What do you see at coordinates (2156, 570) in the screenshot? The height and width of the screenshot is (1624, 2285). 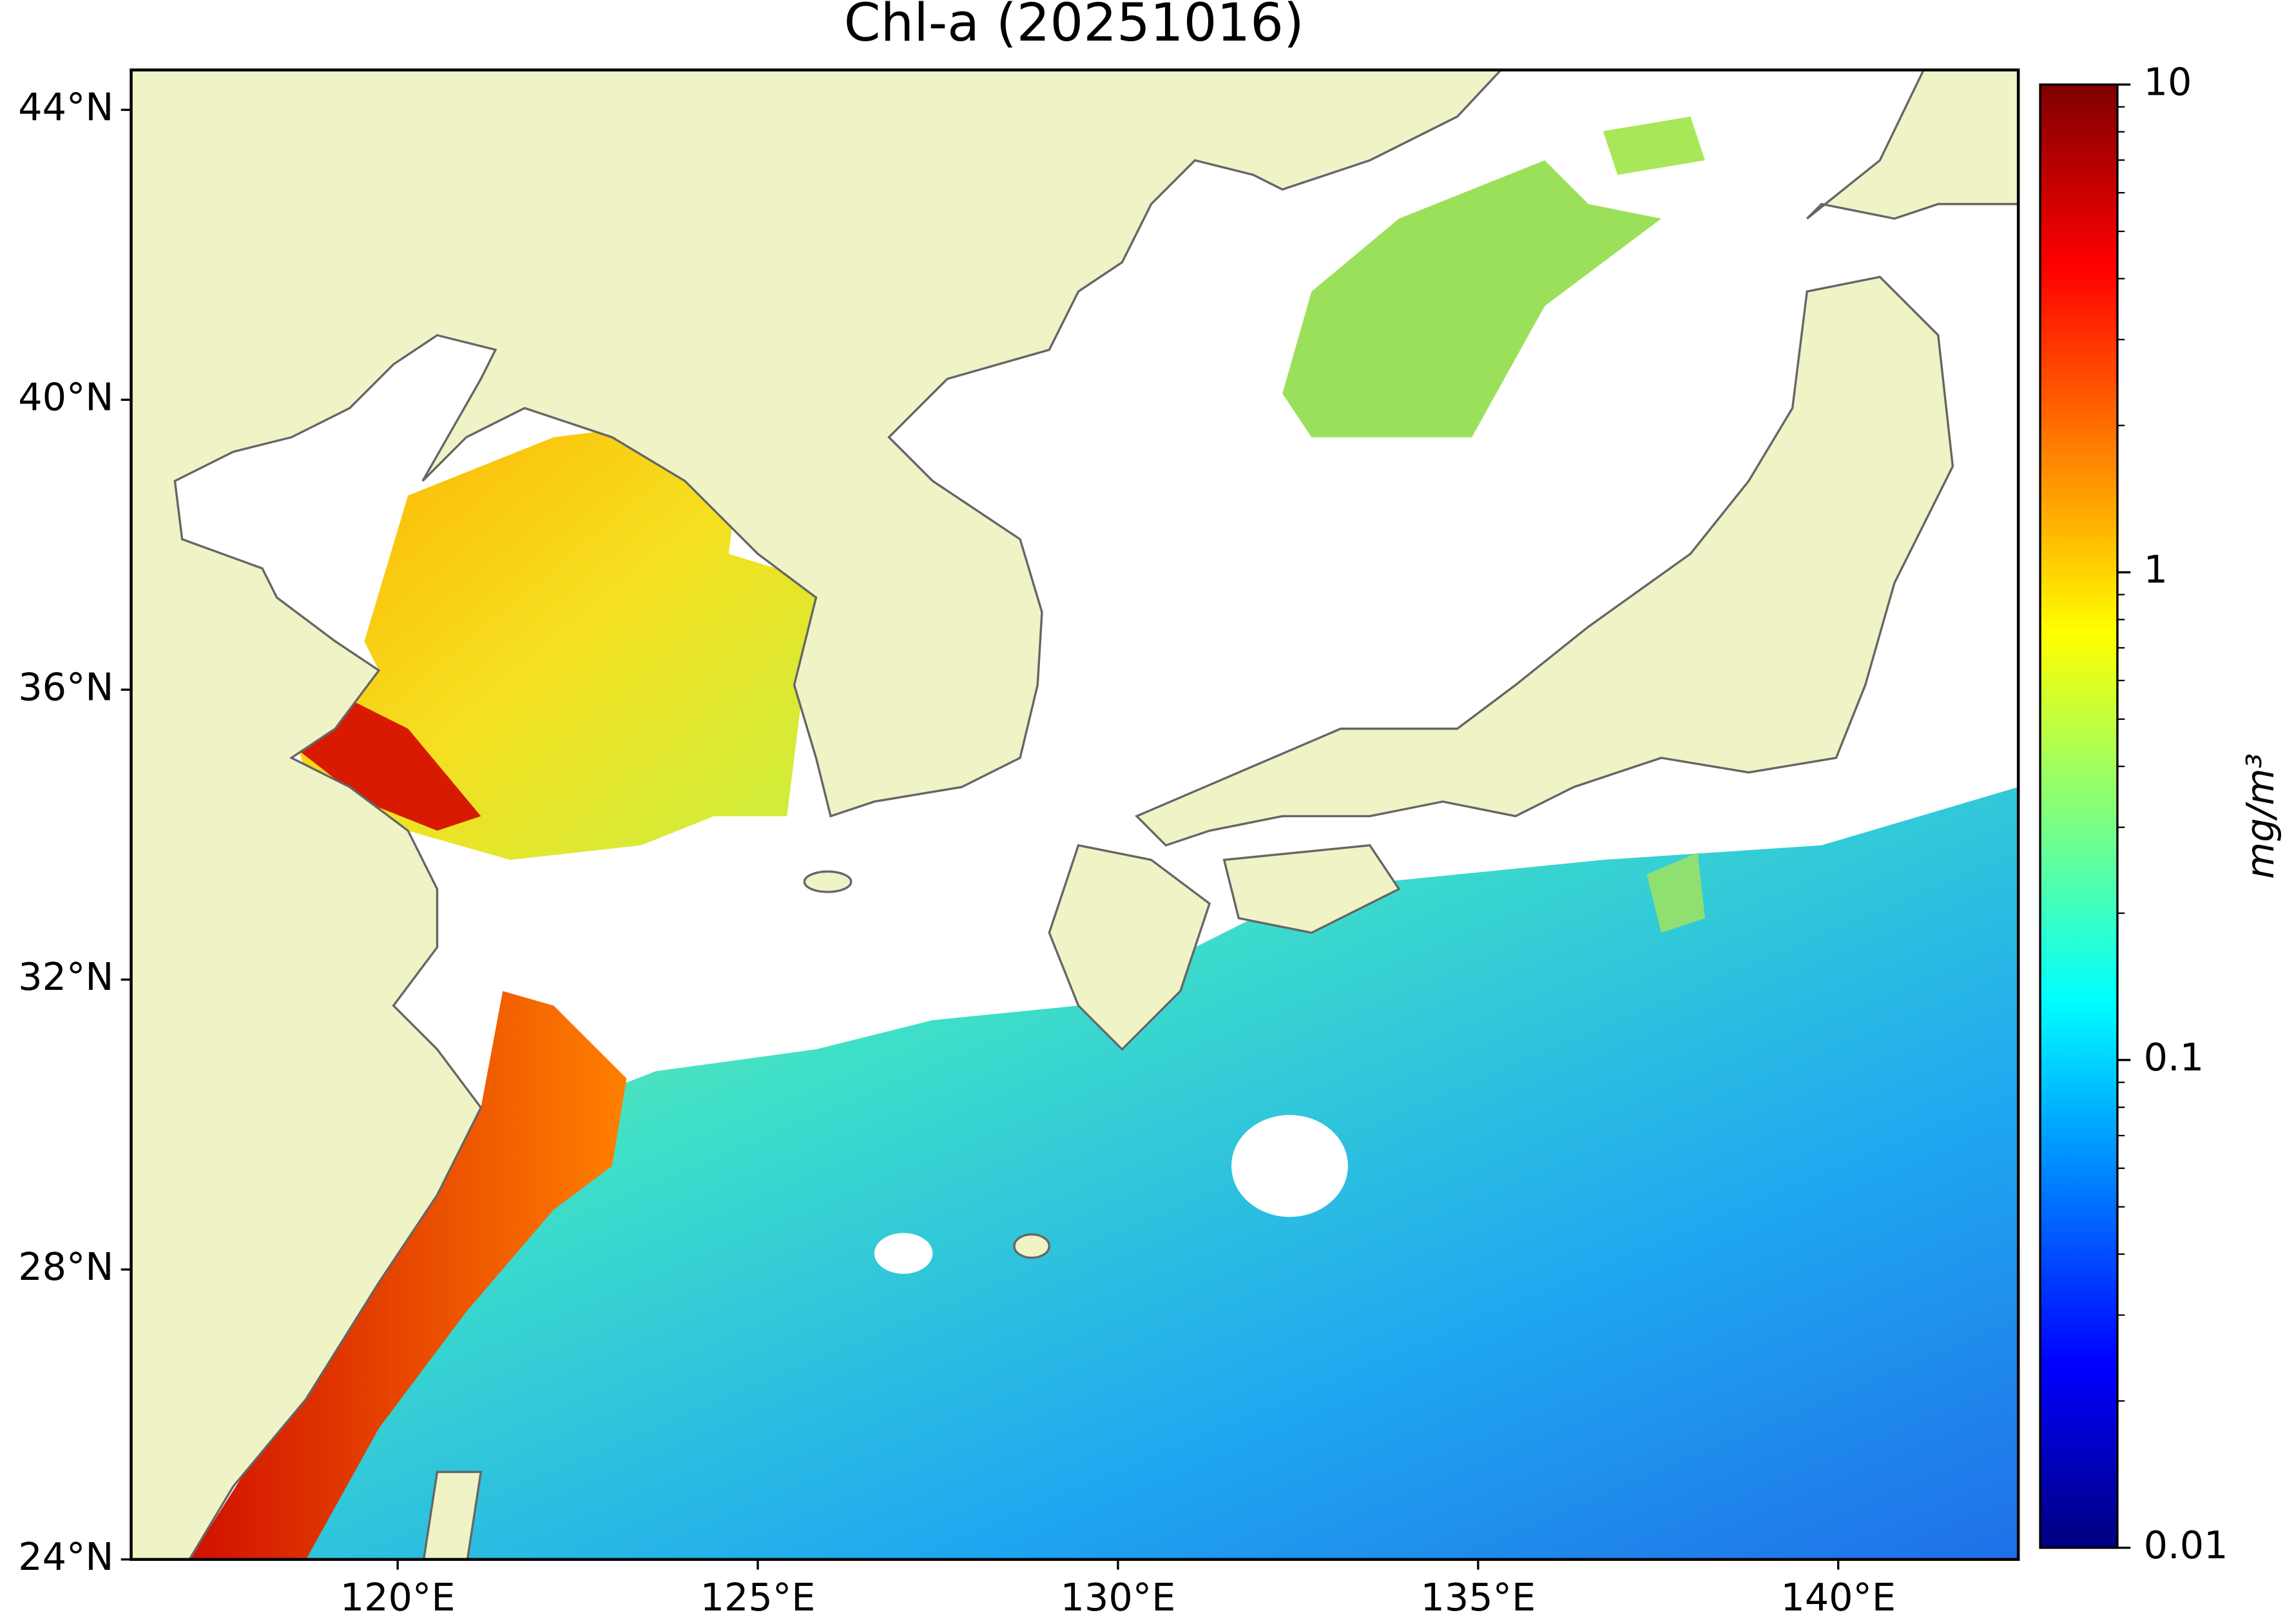 I see `colorbar-tick-label: 1` at bounding box center [2156, 570].